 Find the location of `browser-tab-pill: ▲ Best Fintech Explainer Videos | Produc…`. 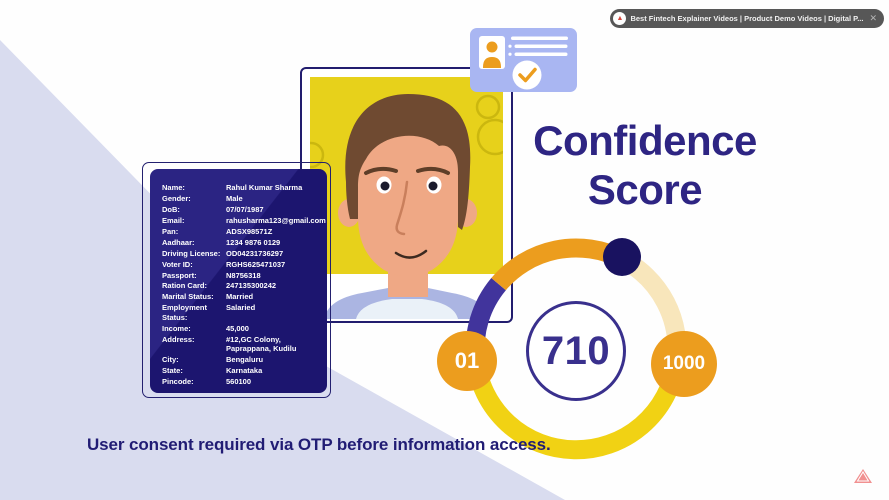

browser-tab-pill: ▲ Best Fintech Explainer Videos | Produc… is located at coordinates (747, 18).